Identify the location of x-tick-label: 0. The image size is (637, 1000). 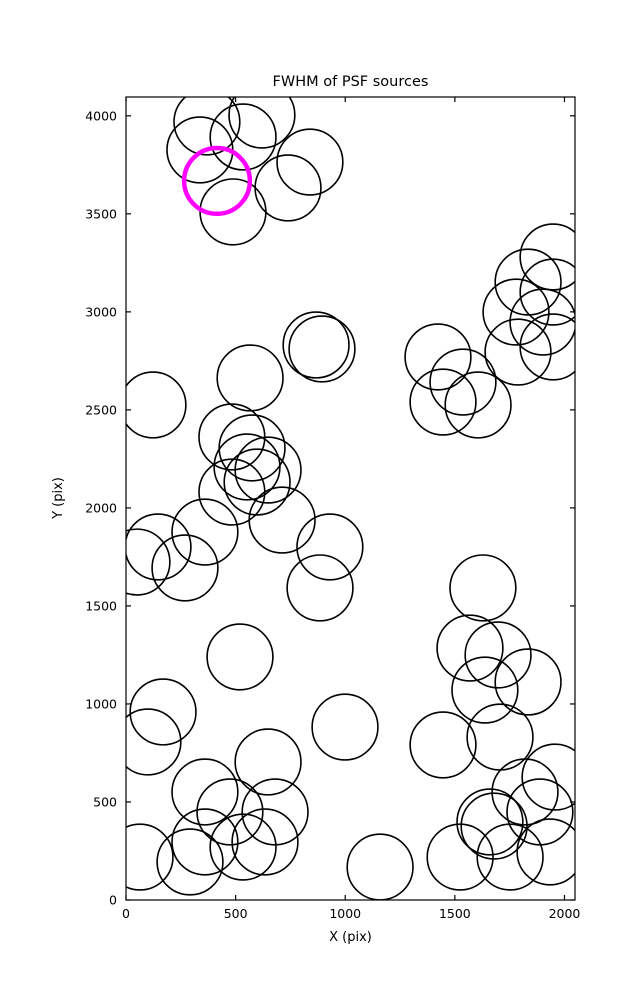
(126, 913).